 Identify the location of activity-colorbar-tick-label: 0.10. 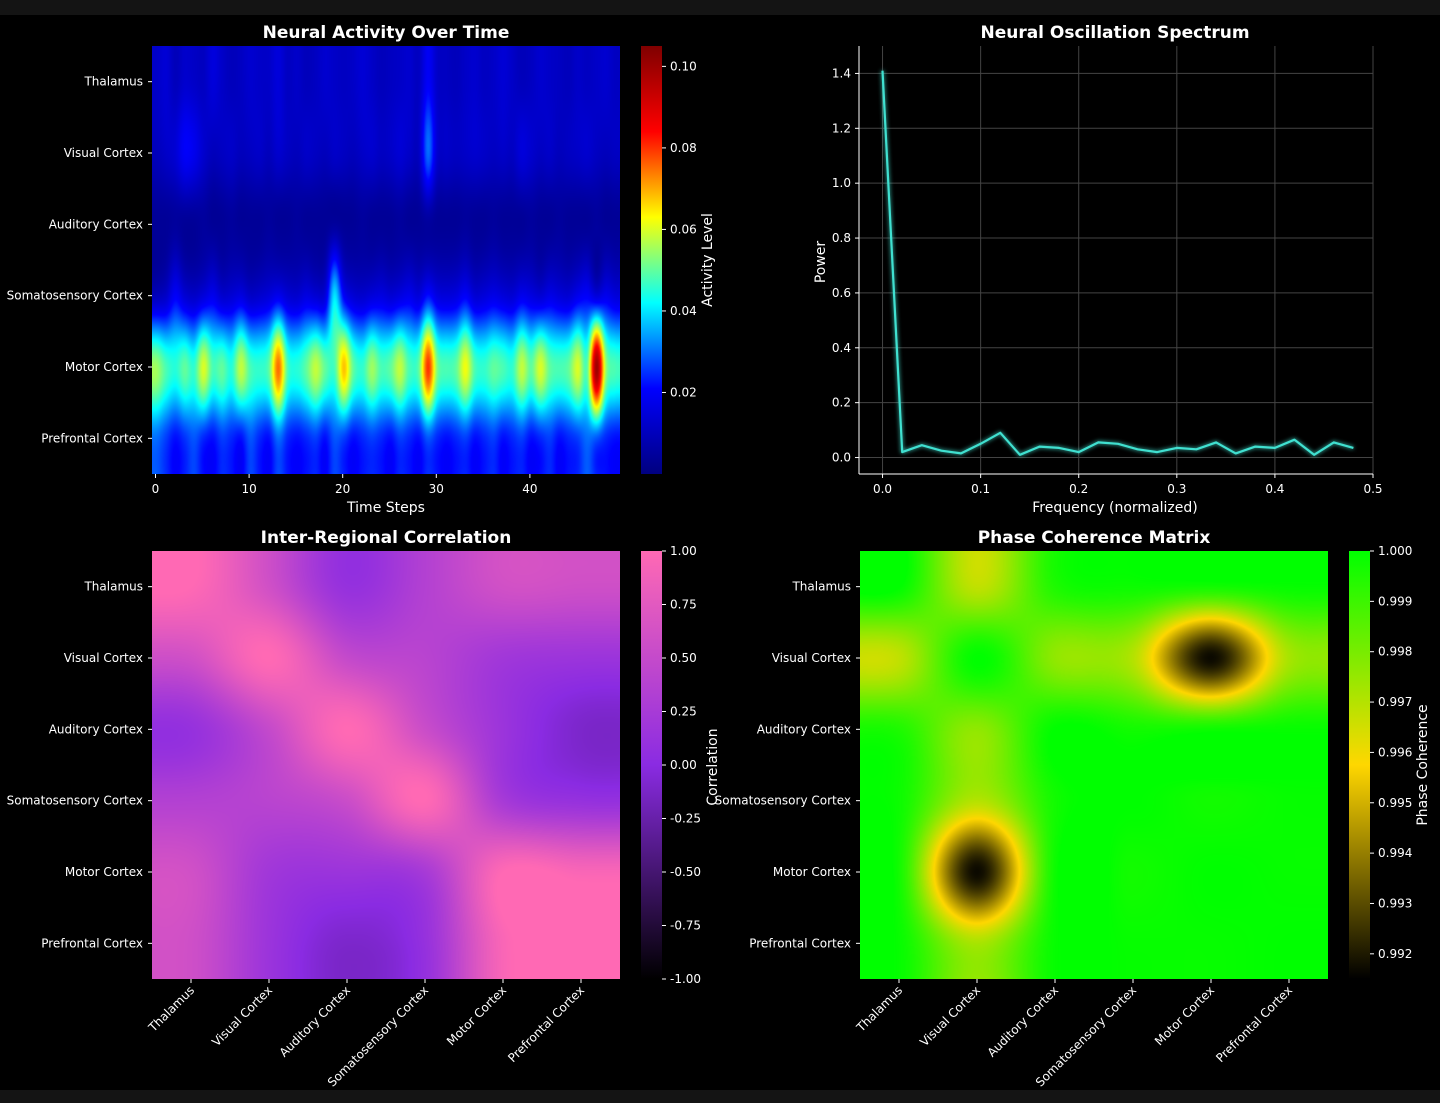
(683, 66).